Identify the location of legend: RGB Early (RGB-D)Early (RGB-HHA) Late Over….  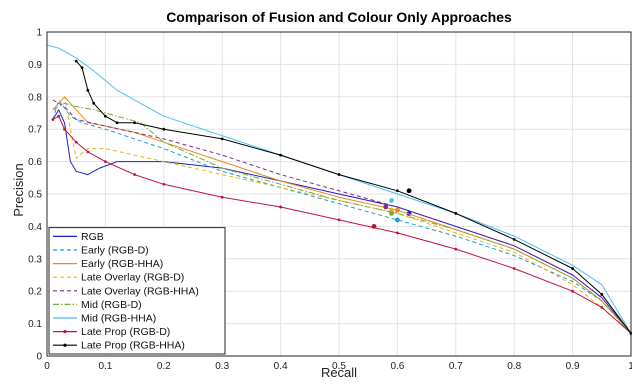
(137, 291).